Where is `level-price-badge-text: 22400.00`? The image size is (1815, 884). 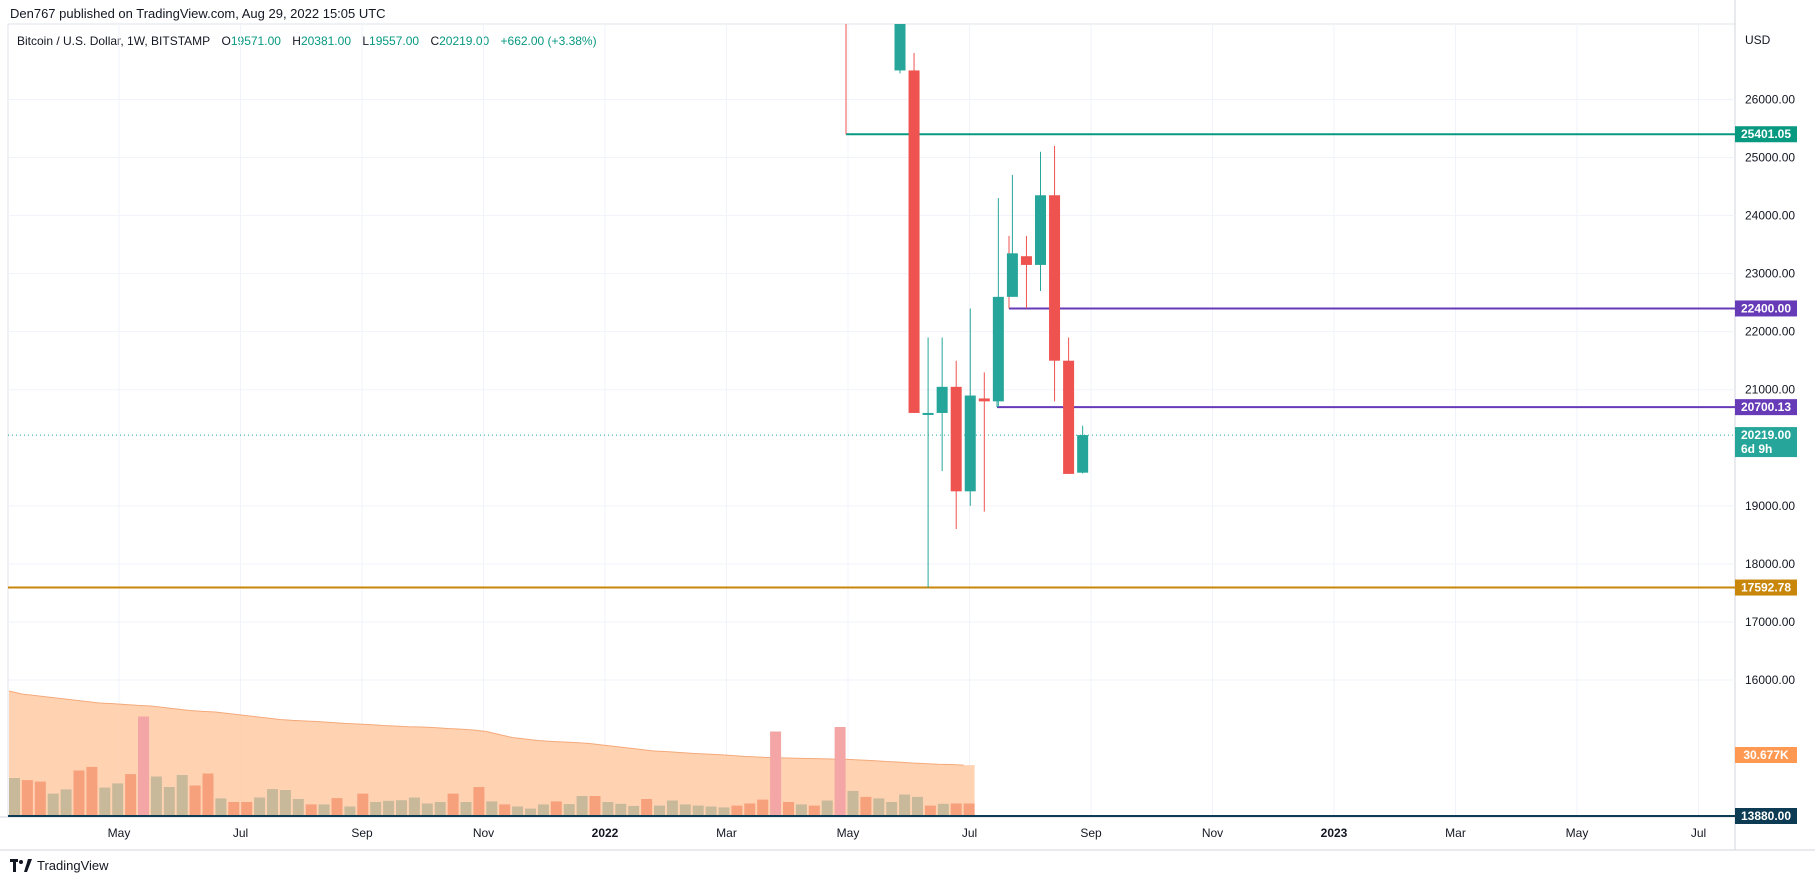
level-price-badge-text: 22400.00 is located at coordinates (1766, 308).